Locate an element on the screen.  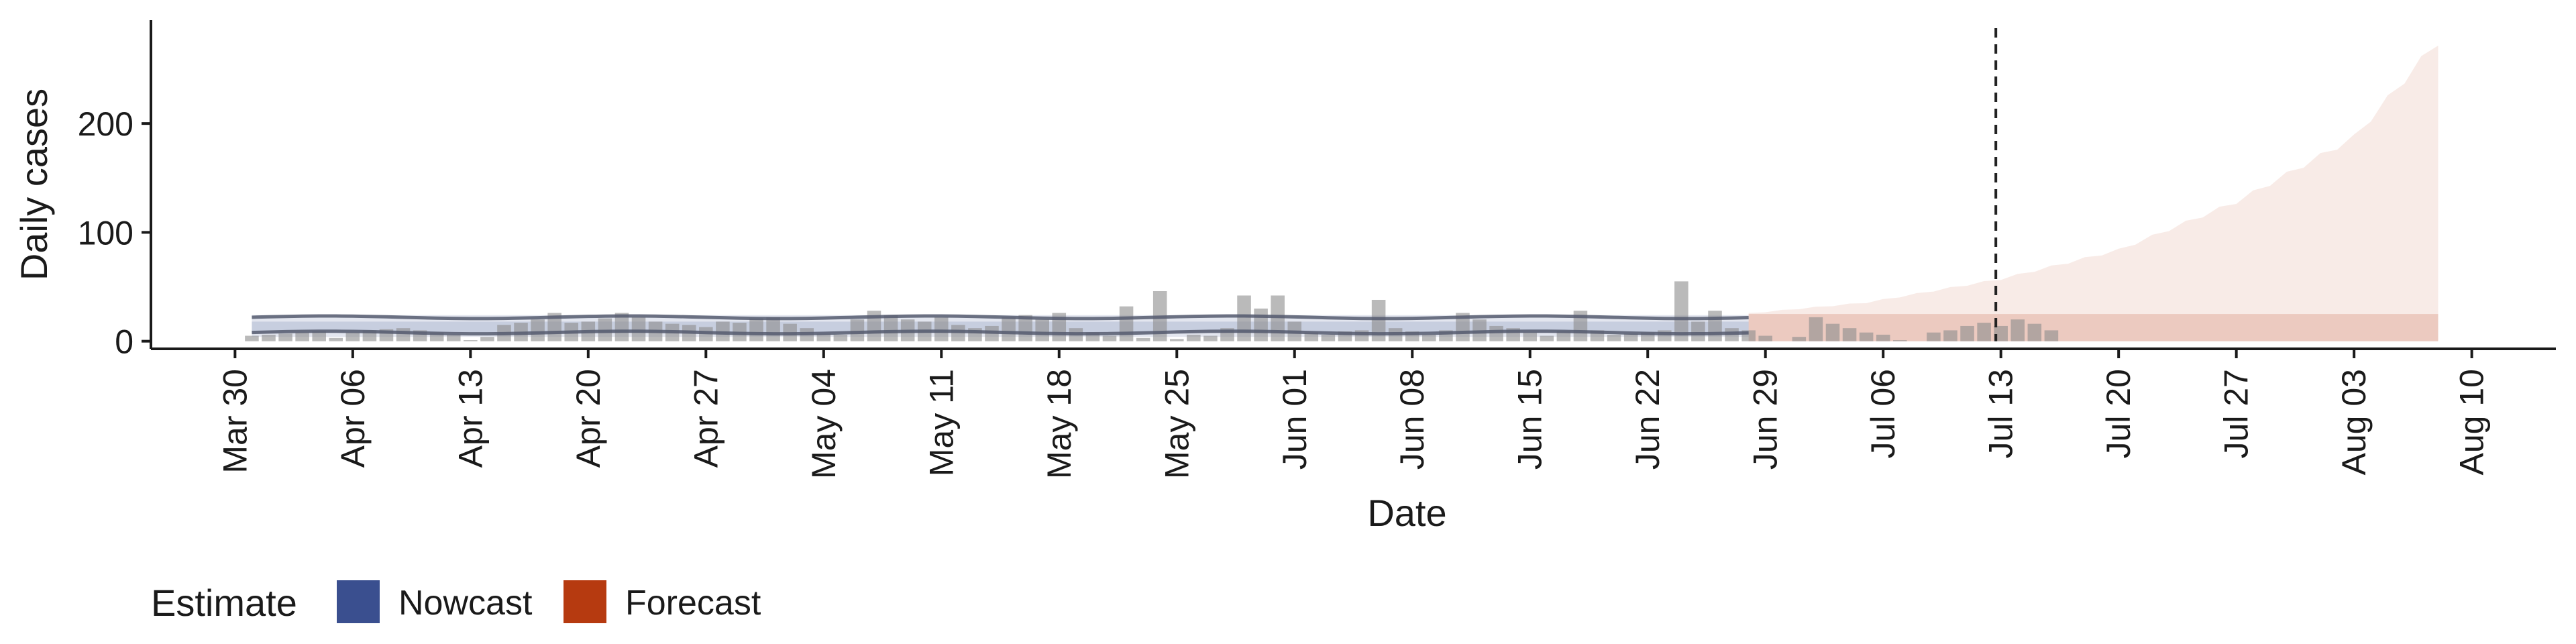
x-tick-label: Jul 13 is located at coordinates (2001, 413).